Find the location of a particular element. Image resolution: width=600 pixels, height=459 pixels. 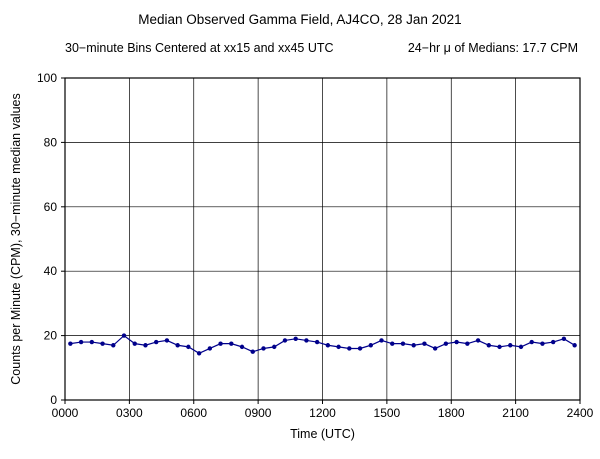

y-tick-label: 20 is located at coordinates (51, 336).